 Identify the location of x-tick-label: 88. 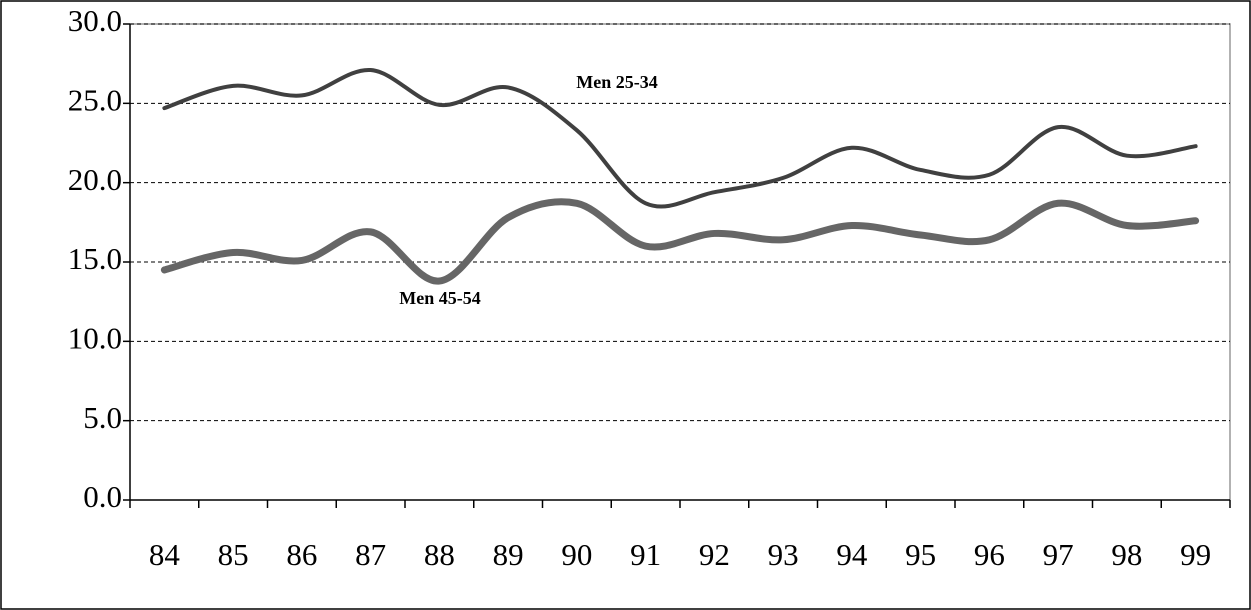
(439, 554).